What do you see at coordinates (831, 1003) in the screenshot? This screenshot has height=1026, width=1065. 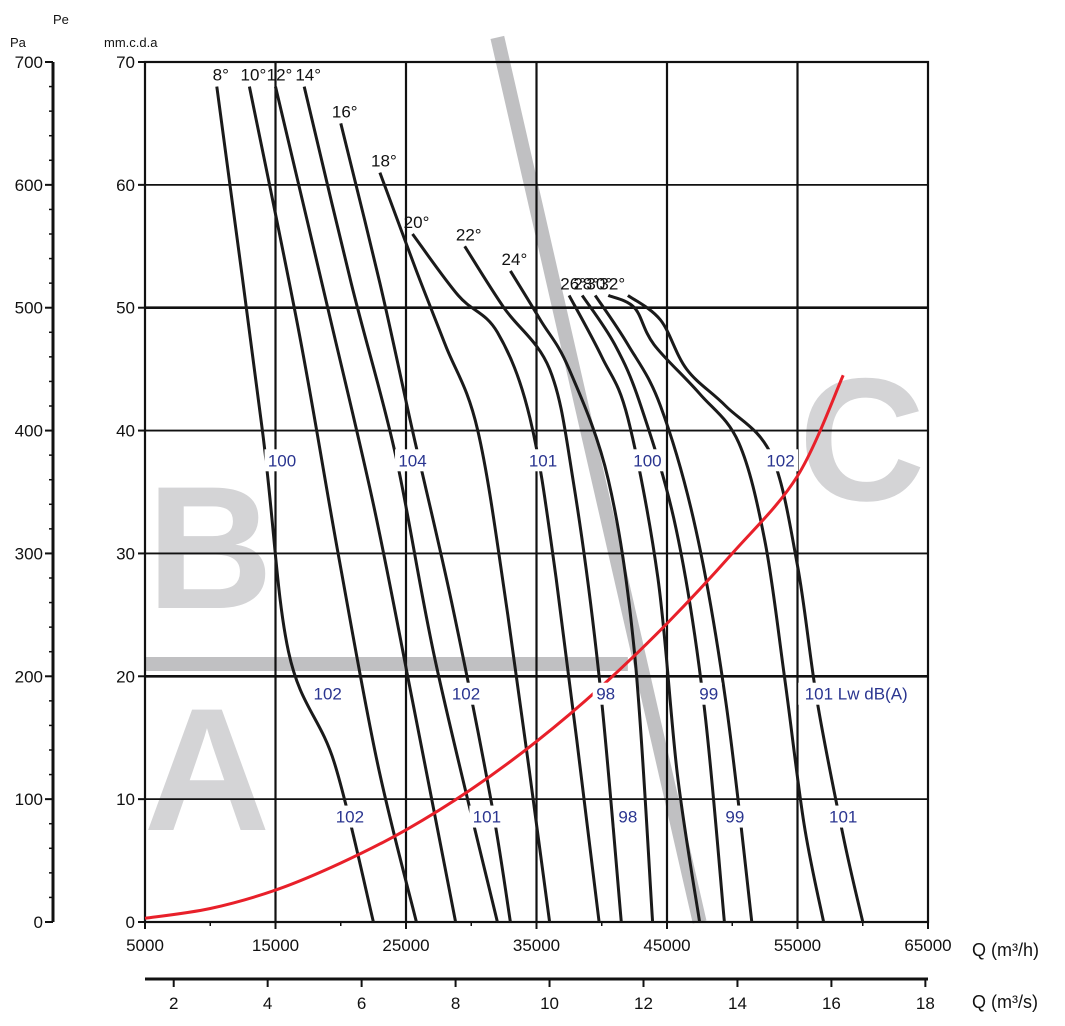 I see `q-m3s-tick-label: 16` at bounding box center [831, 1003].